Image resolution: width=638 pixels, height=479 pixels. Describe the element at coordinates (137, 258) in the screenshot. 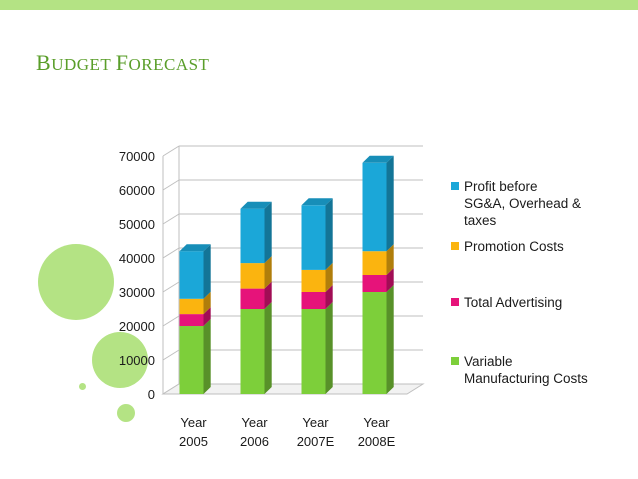

I see `y-tick-label: 40000` at that location.